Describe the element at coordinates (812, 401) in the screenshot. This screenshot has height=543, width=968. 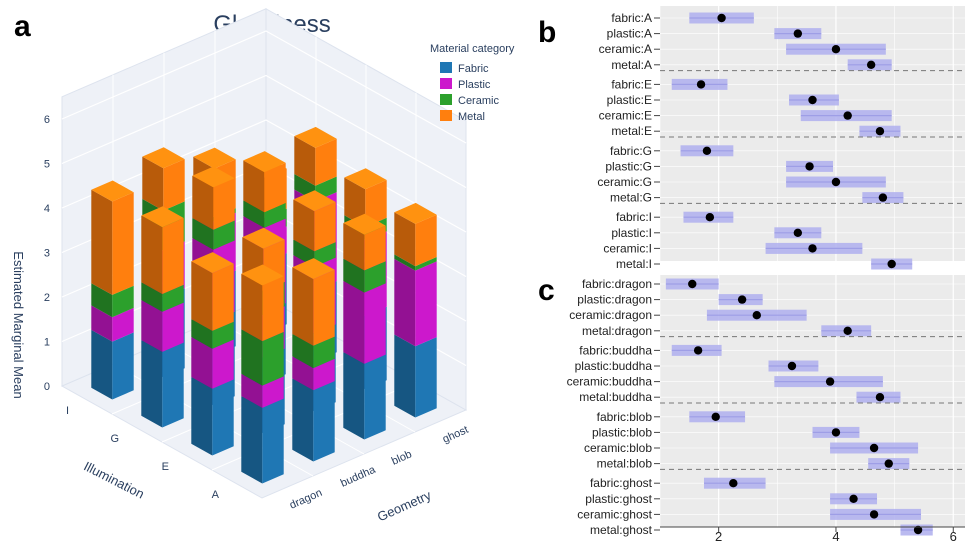
I see `forest-c-background` at that location.